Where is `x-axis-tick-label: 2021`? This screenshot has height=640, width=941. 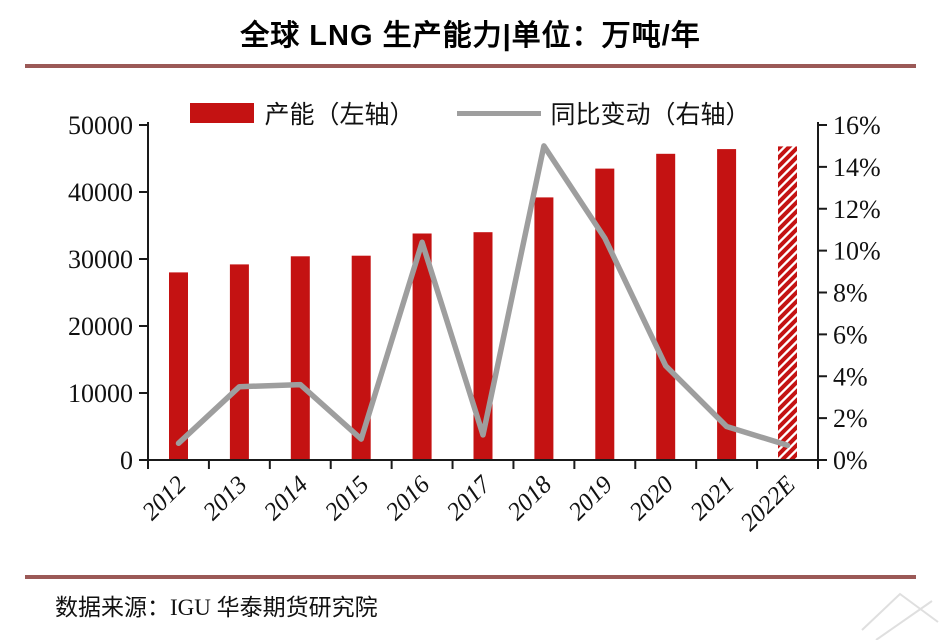
x-axis-tick-label: 2021 is located at coordinates (712, 498).